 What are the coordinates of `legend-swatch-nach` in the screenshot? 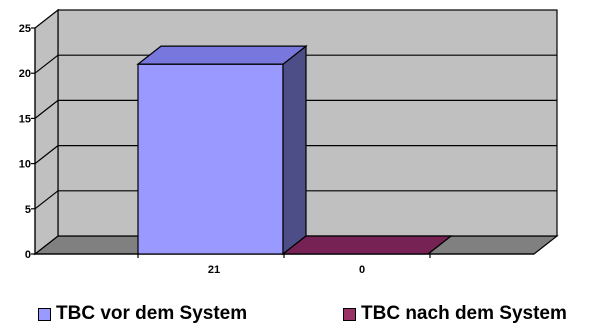 It's located at (349, 314).